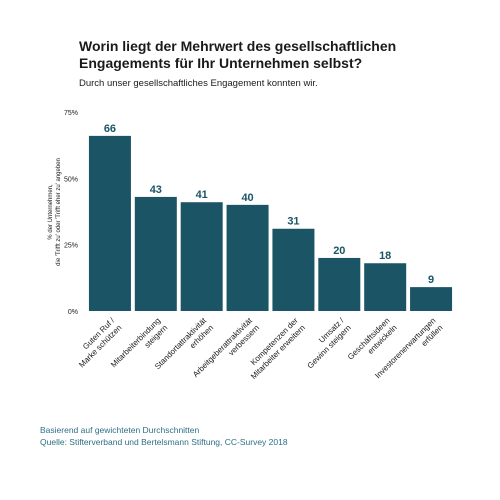 Image resolution: width=500 pixels, height=500 pixels. What do you see at coordinates (51, 212) in the screenshot?
I see `y-axis-label-line: % der Unternehmen,` at bounding box center [51, 212].